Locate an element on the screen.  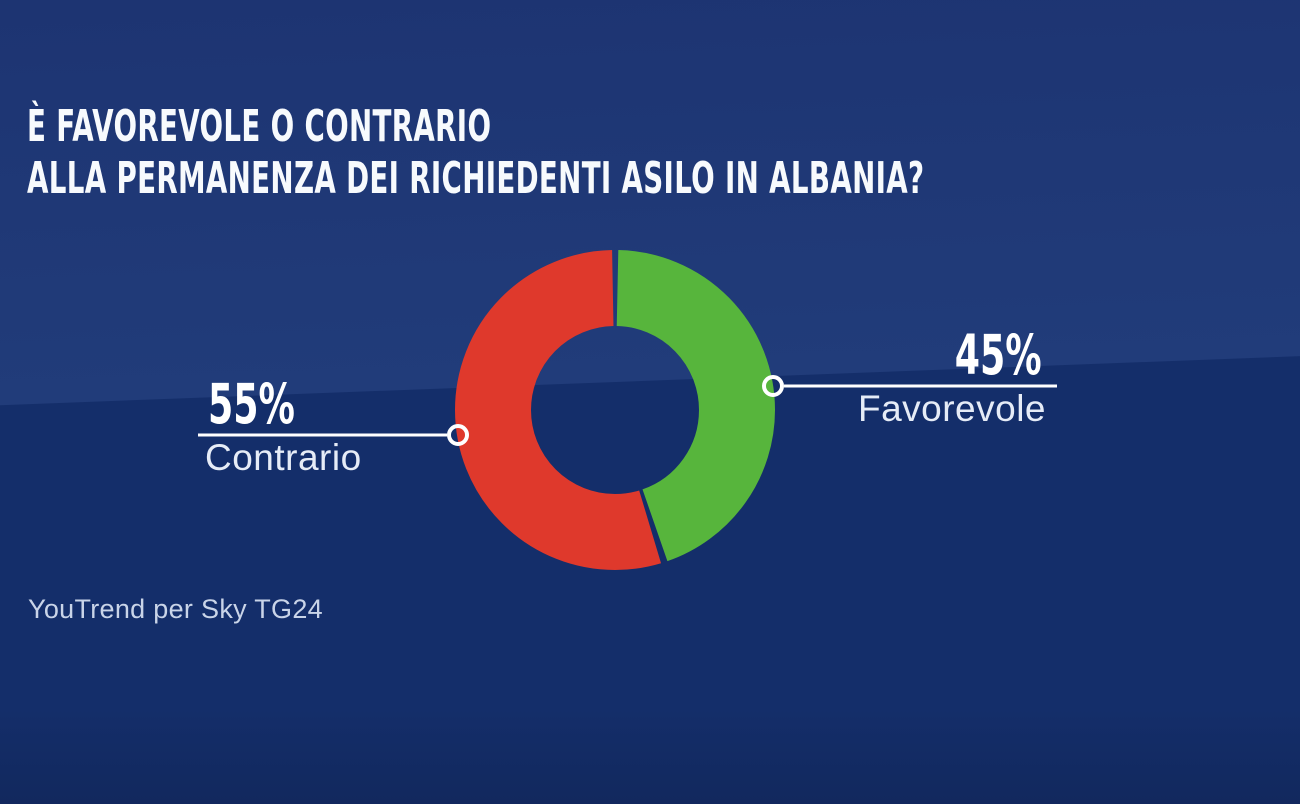
donut-slice-contrario is located at coordinates (615, 410).